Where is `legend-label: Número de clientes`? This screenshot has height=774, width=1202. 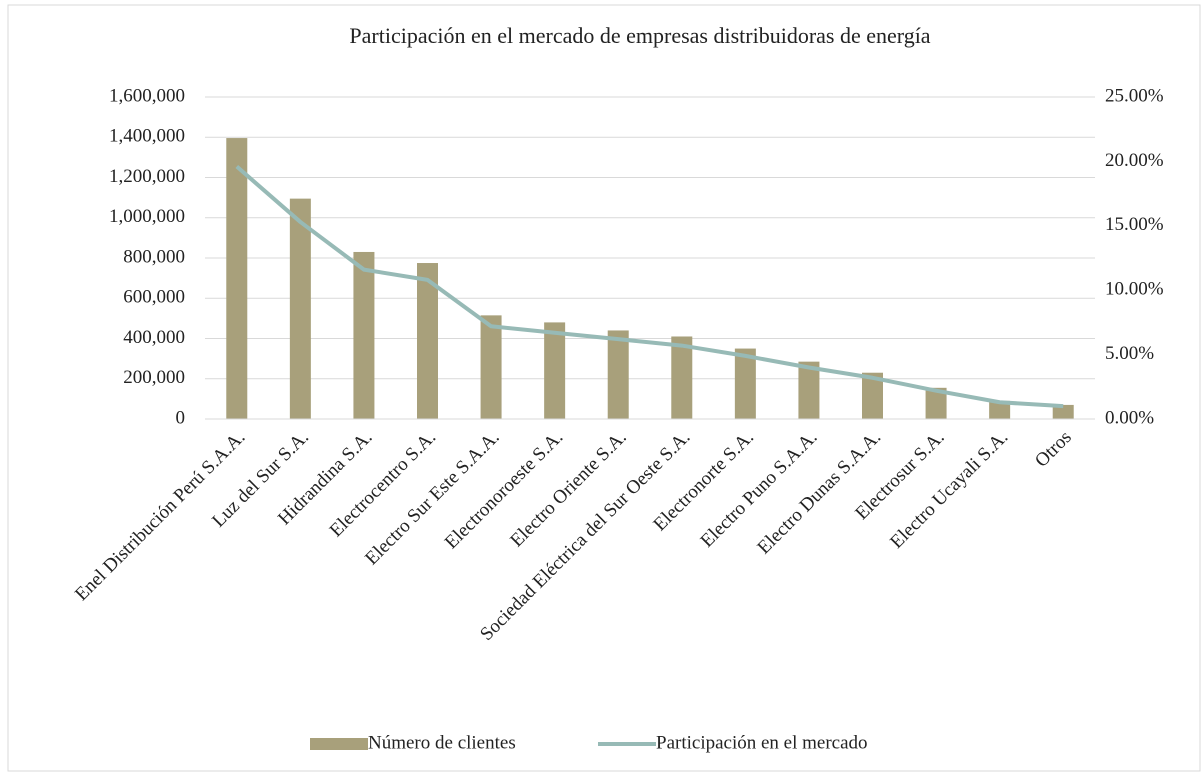
legend-label: Número de clientes is located at coordinates (442, 742).